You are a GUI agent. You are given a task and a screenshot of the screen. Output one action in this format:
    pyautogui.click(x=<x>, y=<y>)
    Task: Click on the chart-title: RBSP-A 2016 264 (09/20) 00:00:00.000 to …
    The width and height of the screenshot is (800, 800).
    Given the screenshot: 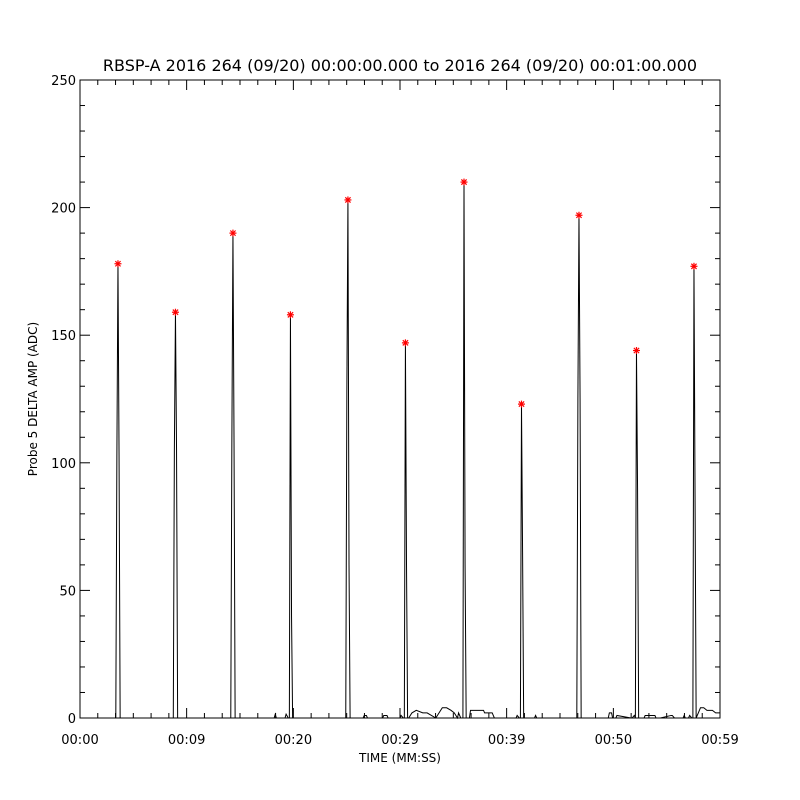 What is the action you would take?
    pyautogui.click(x=400, y=65)
    